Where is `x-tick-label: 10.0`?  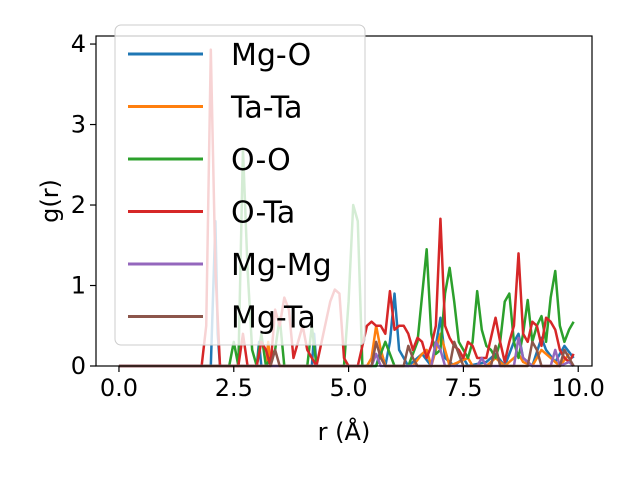
x-tick-label: 10.0 is located at coordinates (578, 388).